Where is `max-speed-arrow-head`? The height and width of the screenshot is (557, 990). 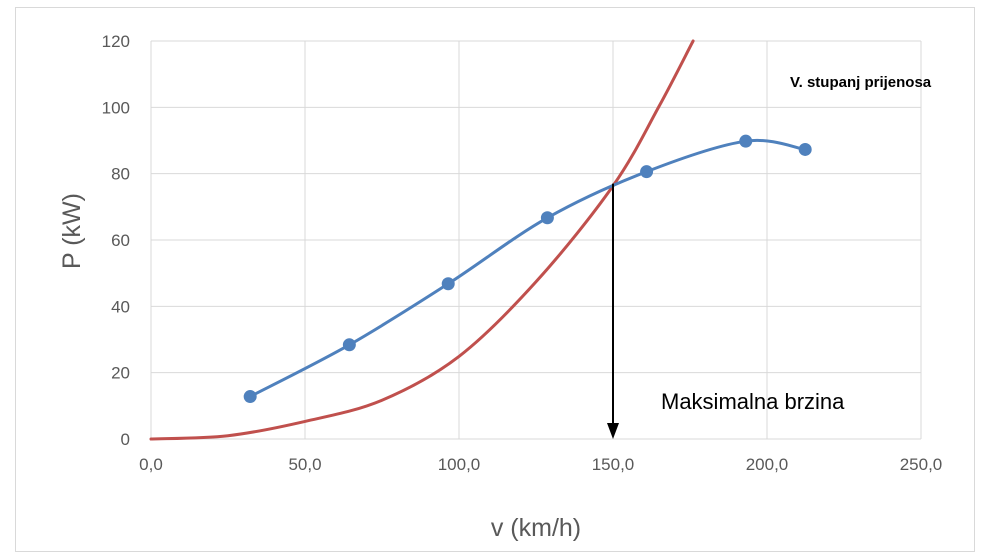
max-speed-arrow-head is located at coordinates (613, 431).